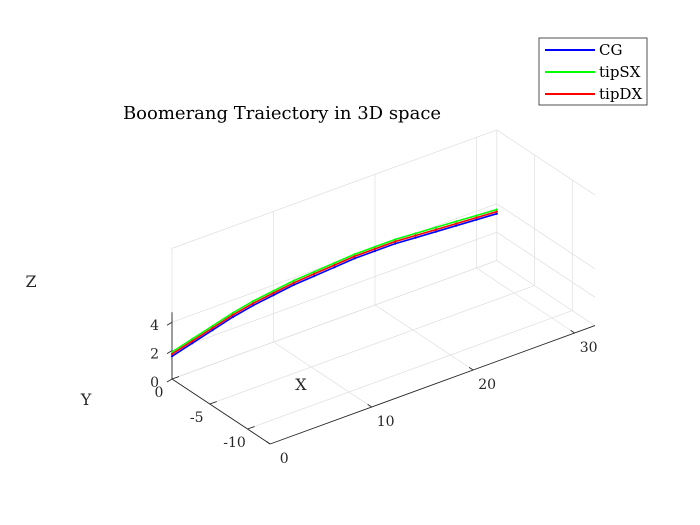 The height and width of the screenshot is (525, 700). Describe the element at coordinates (30, 281) in the screenshot. I see `z-axis-label: Z` at that location.